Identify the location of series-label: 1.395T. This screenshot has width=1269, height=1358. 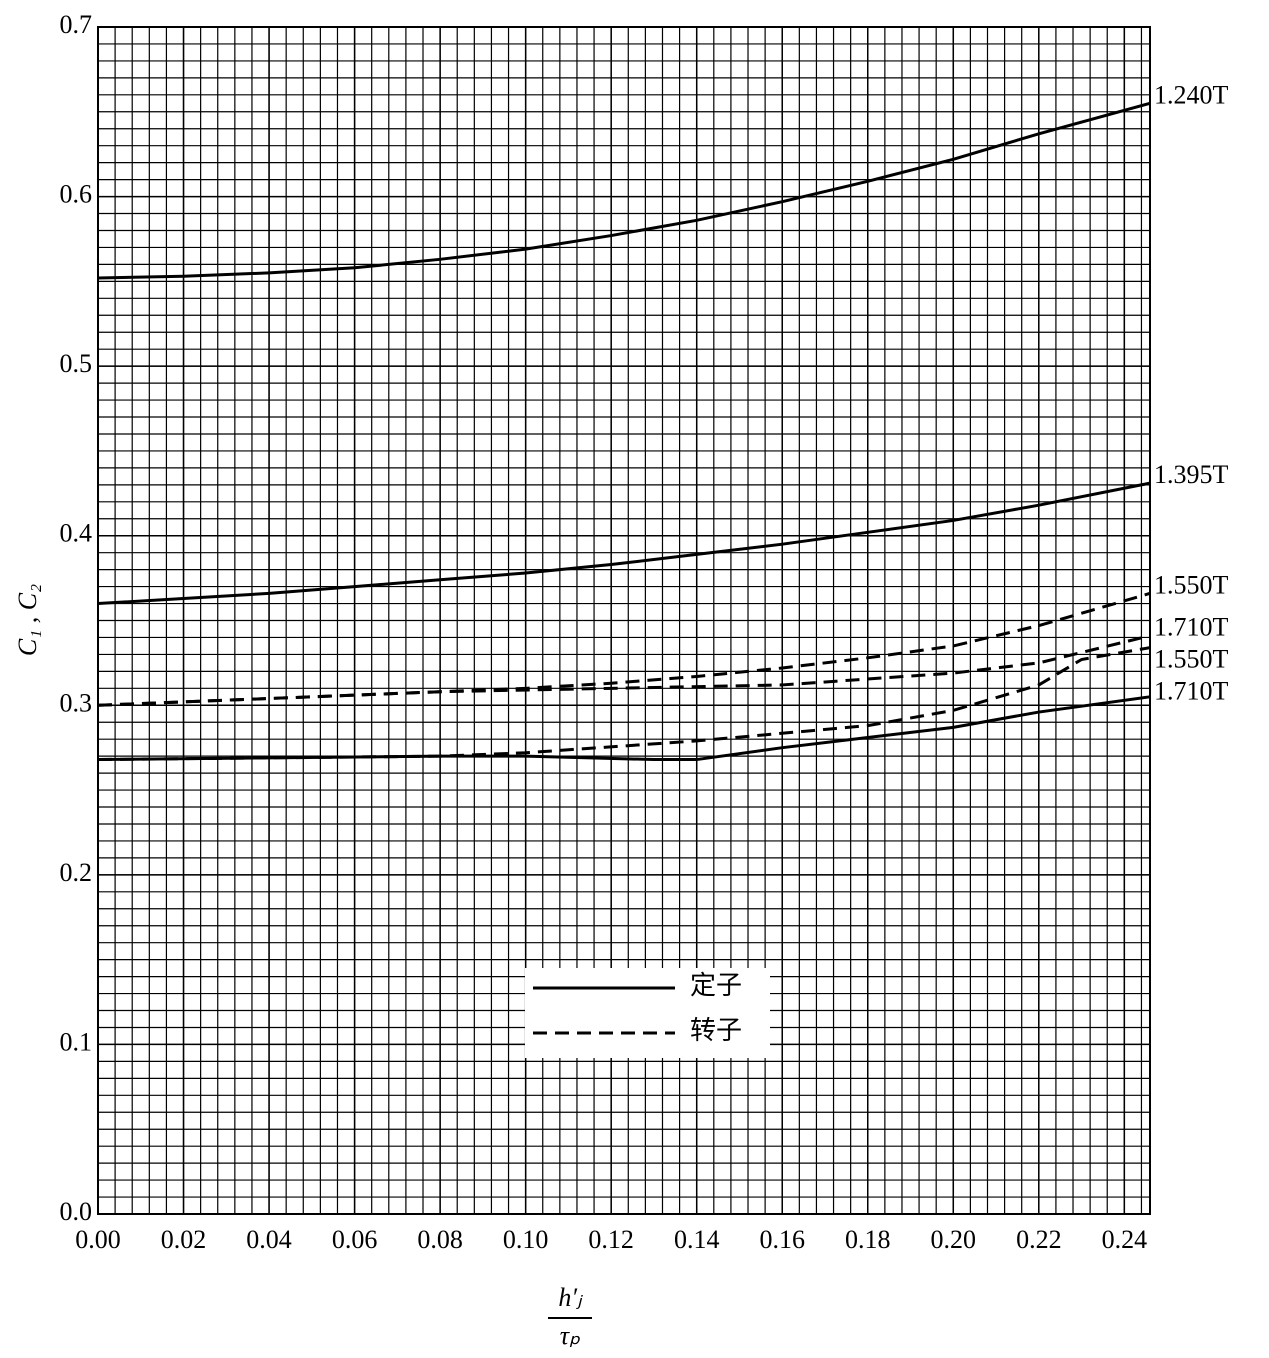
(1191, 474).